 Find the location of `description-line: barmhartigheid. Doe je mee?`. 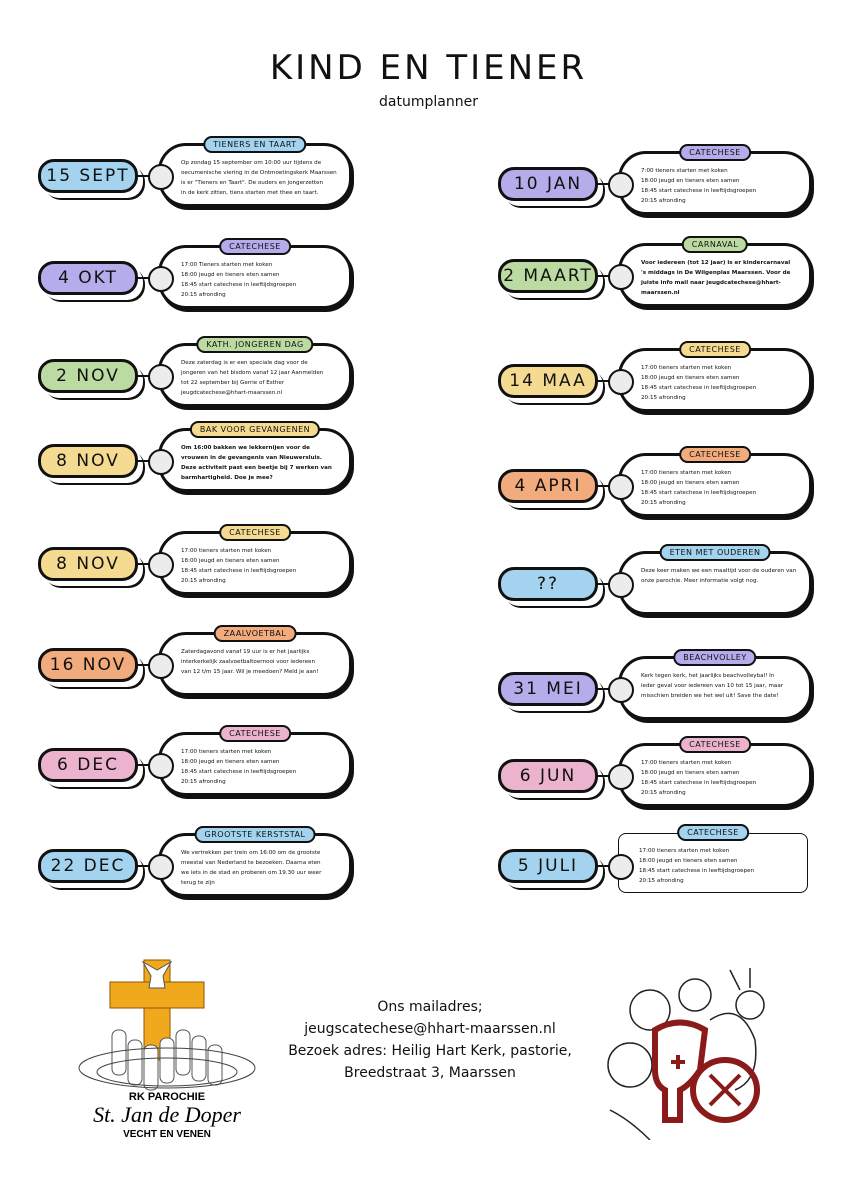

description-line: barmhartigheid. Doe je mee? is located at coordinates (227, 478).